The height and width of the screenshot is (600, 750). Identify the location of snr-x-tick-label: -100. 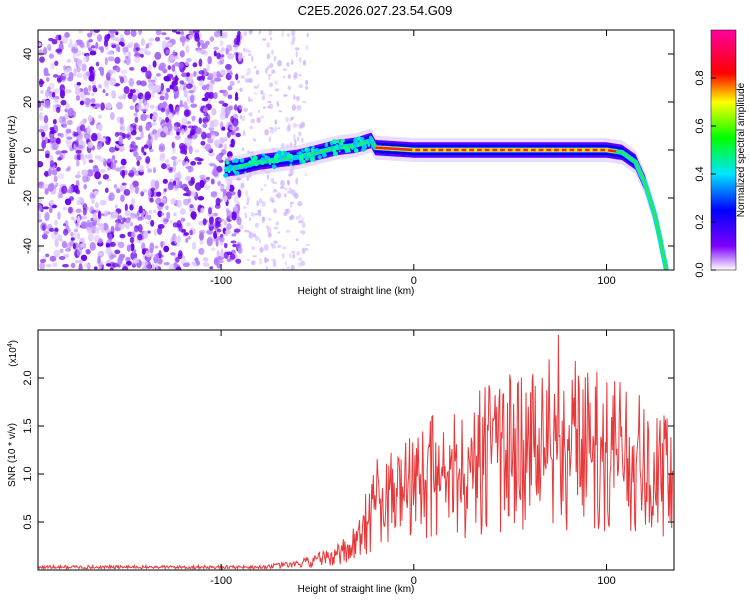
(221, 581).